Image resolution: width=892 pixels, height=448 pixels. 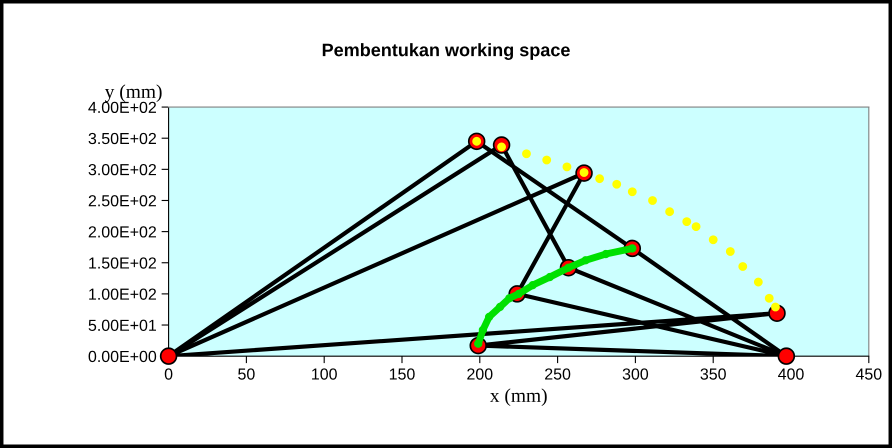 What do you see at coordinates (122, 325) in the screenshot?
I see `y-tick-label: 5.00E+01` at bounding box center [122, 325].